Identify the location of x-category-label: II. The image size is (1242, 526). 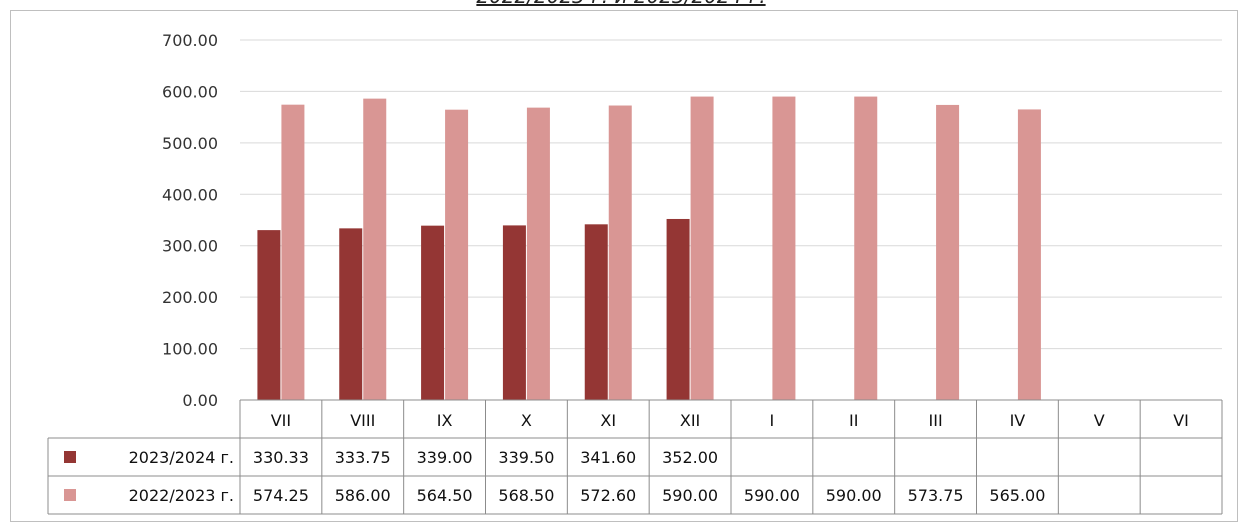
(853, 420).